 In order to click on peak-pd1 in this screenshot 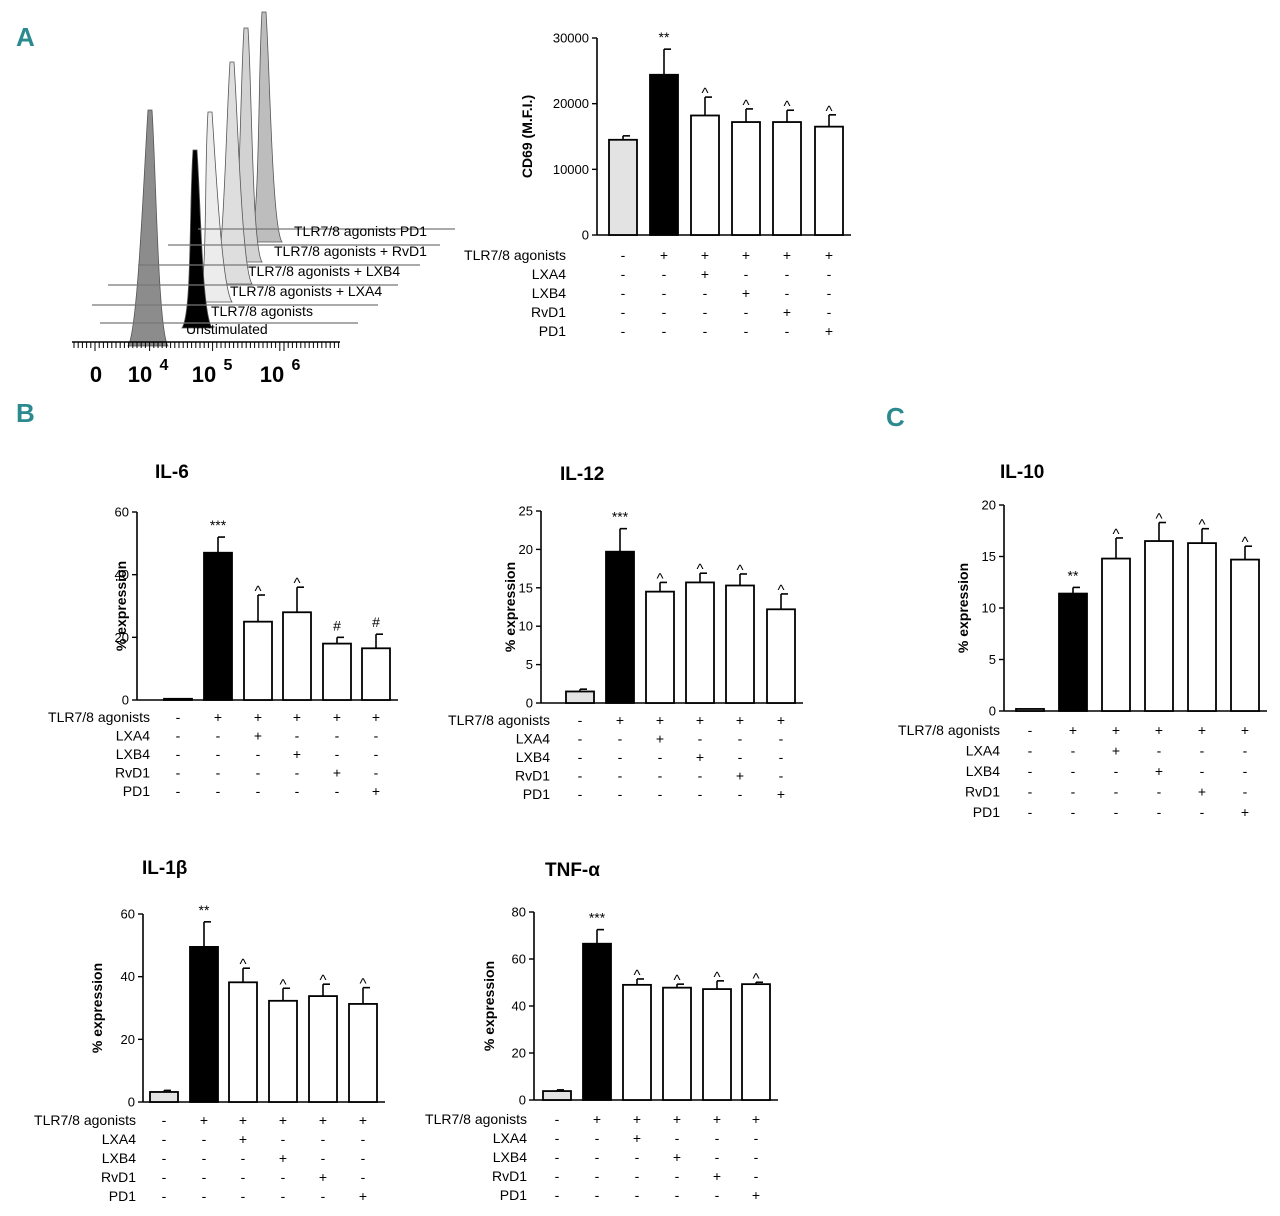, I will do `click(266, 127)`.